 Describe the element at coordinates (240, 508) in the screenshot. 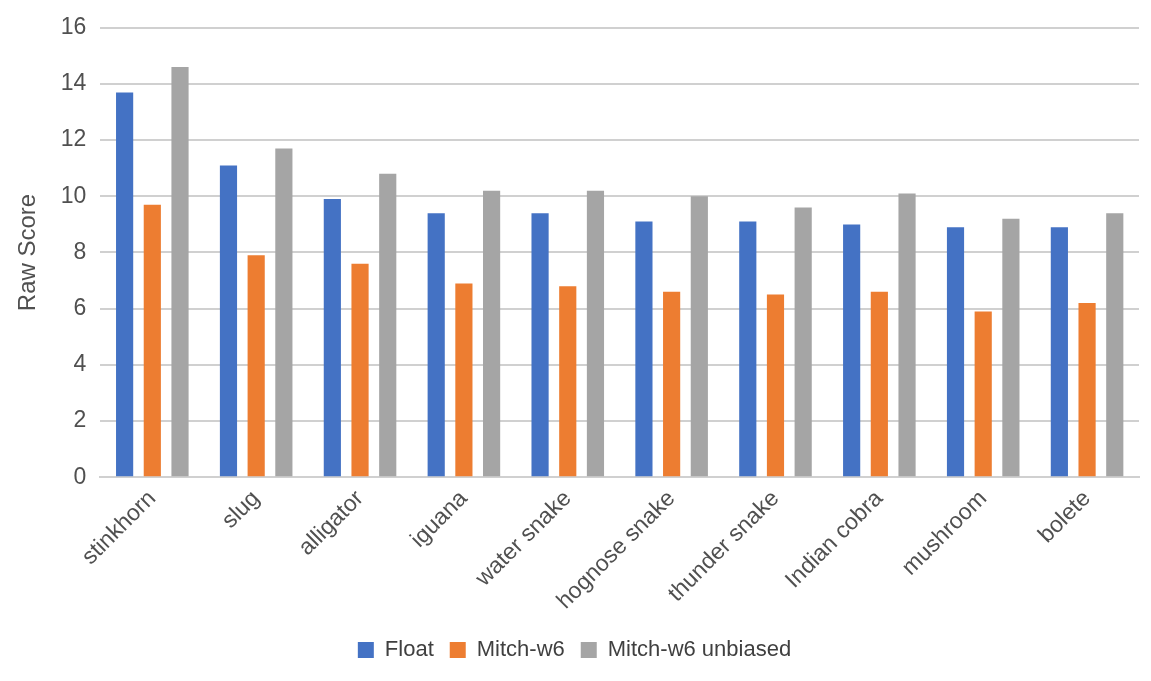

I see `x-tick-label: slug` at that location.